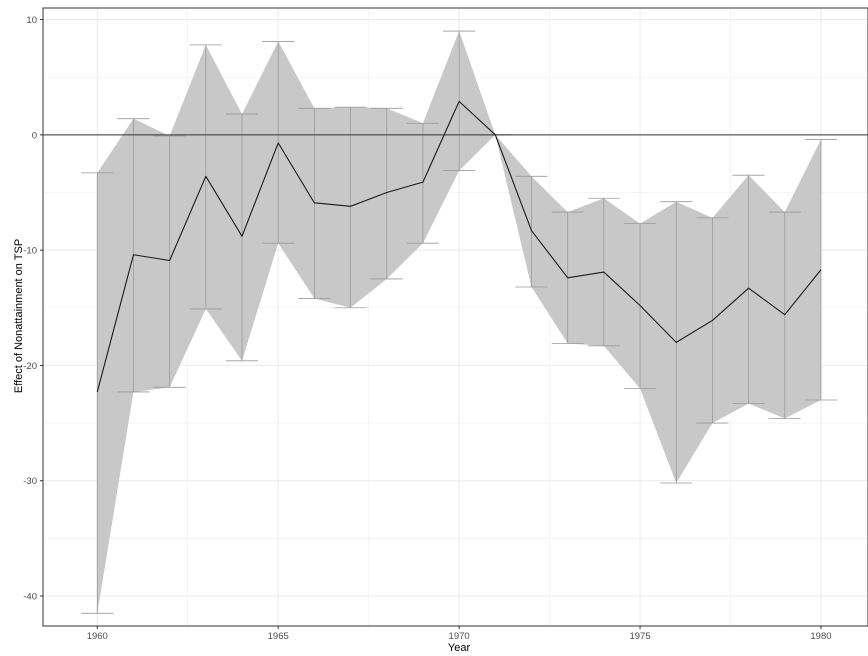  Describe the element at coordinates (30, 597) in the screenshot. I see `y-tick-label: -40` at that location.